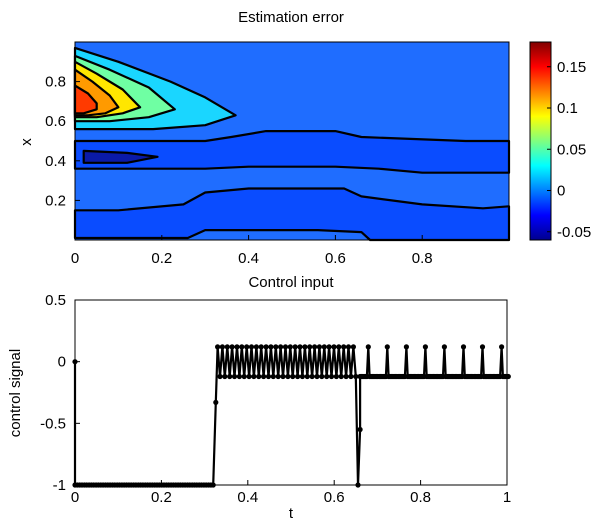 This screenshot has width=611, height=523. Describe the element at coordinates (540, 141) in the screenshot. I see `colorbar-gradient` at that location.